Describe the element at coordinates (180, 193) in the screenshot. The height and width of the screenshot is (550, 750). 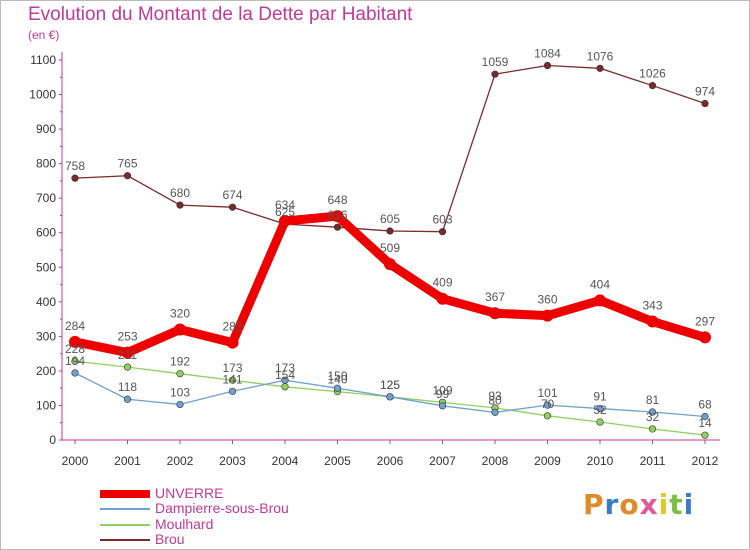
I see `data-label: 680` at that location.